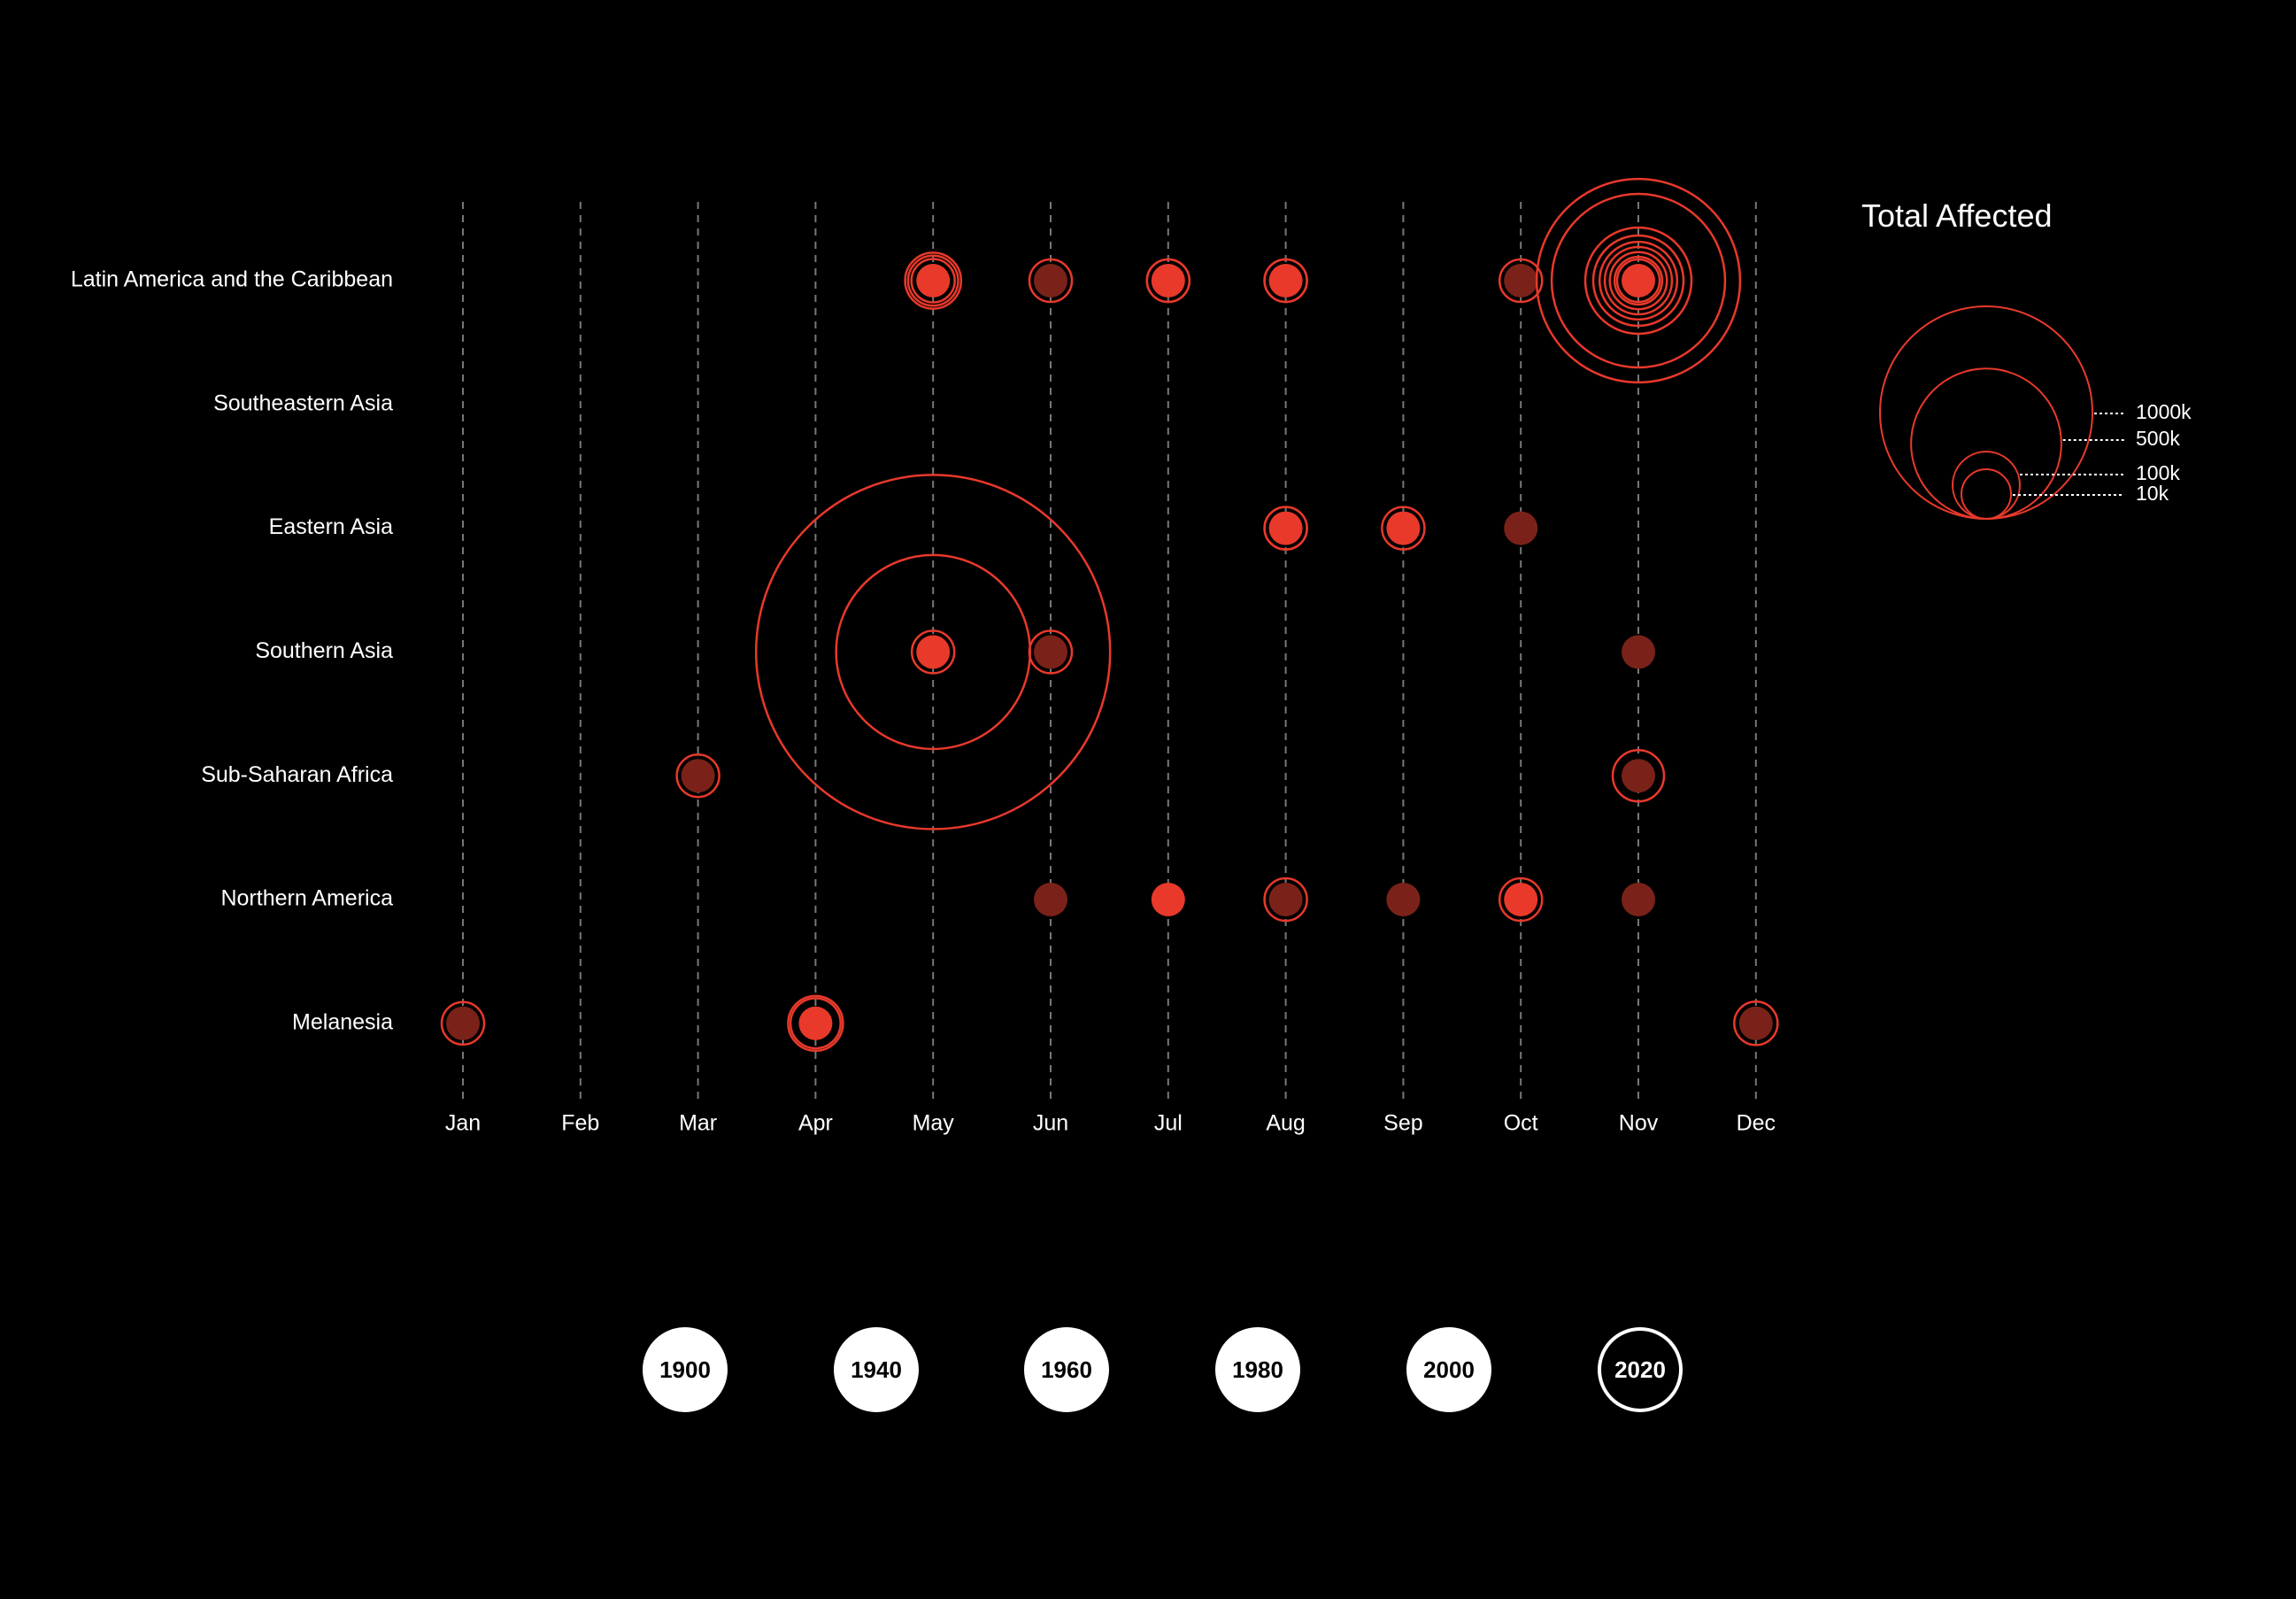 This screenshot has height=1599, width=2296. Describe the element at coordinates (698, 1123) in the screenshot. I see `month-label-mar: Mar` at that location.